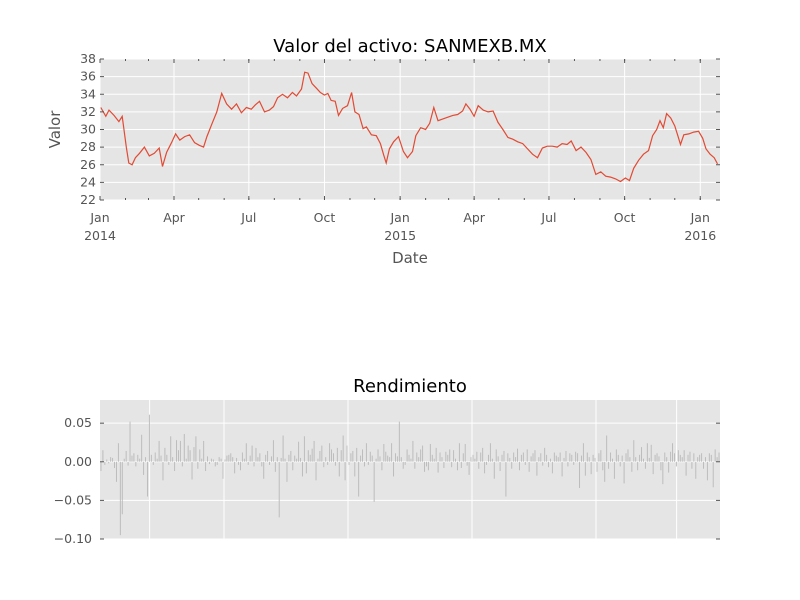 The height and width of the screenshot is (600, 800). Describe the element at coordinates (78, 461) in the screenshot. I see `y-tick-label: 0.00` at that location.